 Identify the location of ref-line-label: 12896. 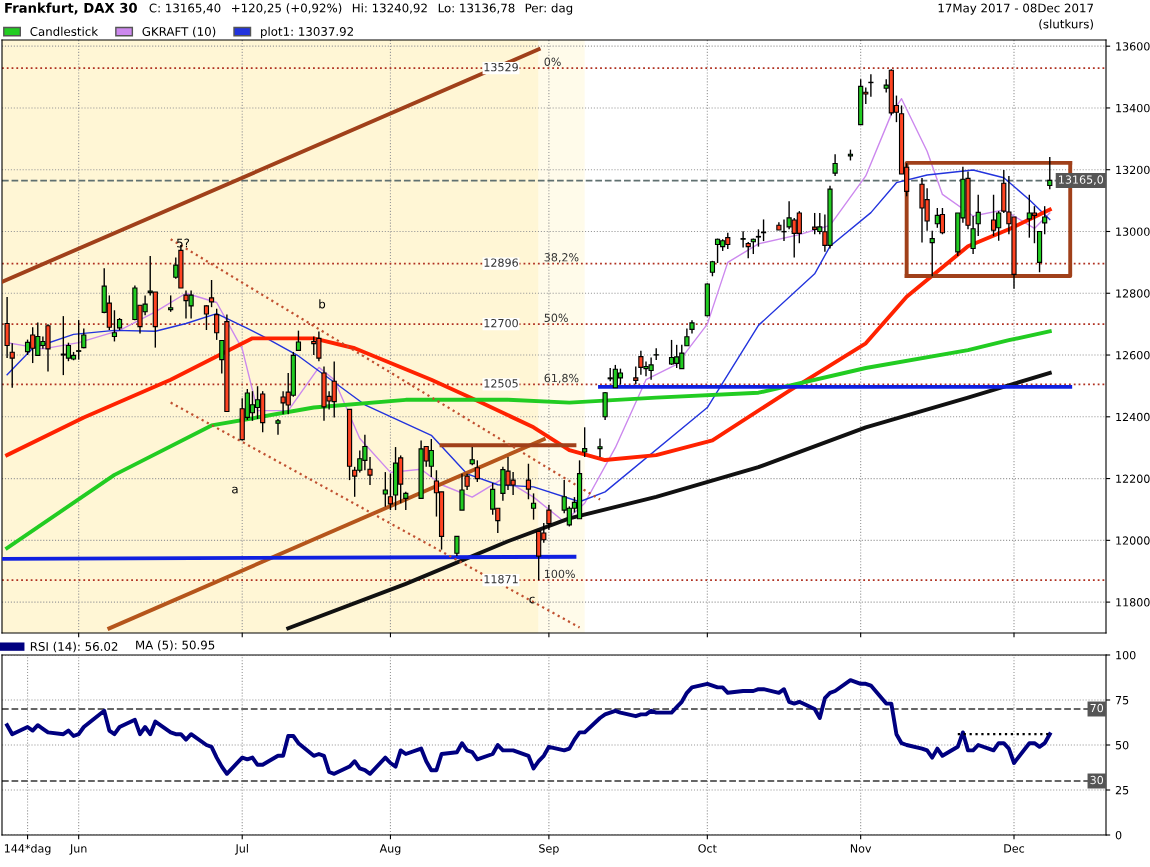
(501, 262).